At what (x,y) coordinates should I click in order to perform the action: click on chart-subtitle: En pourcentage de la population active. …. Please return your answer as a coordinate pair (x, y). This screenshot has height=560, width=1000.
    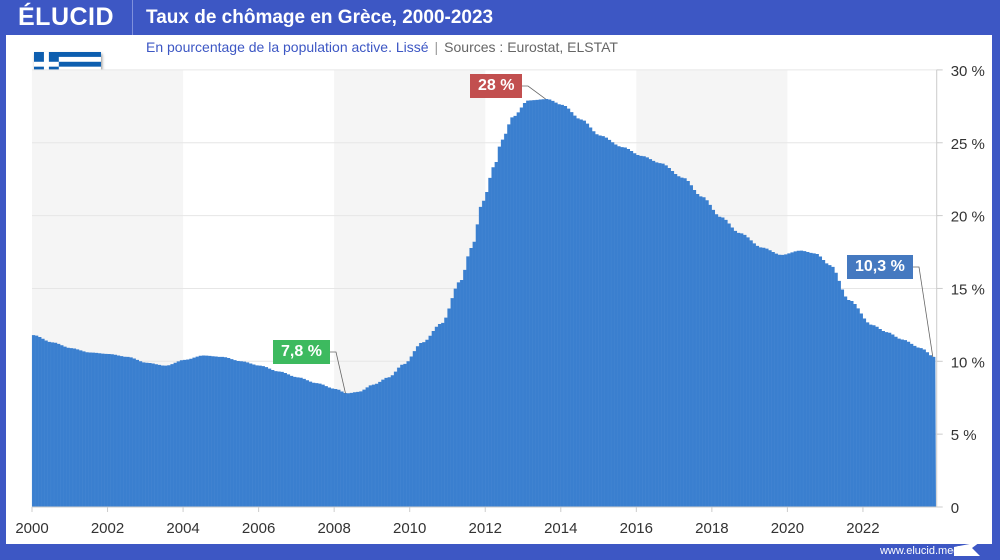
    Looking at the image, I should click on (382, 47).